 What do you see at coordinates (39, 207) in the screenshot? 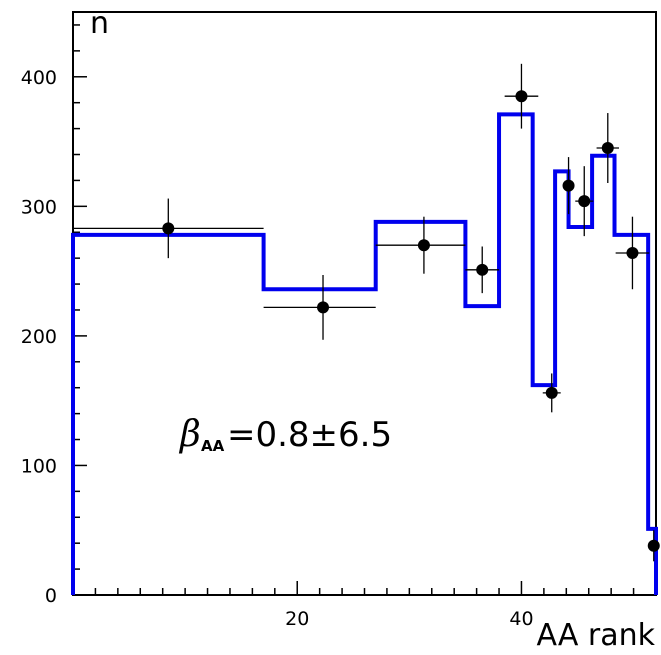
I see `y-tick-label: 300` at bounding box center [39, 207].